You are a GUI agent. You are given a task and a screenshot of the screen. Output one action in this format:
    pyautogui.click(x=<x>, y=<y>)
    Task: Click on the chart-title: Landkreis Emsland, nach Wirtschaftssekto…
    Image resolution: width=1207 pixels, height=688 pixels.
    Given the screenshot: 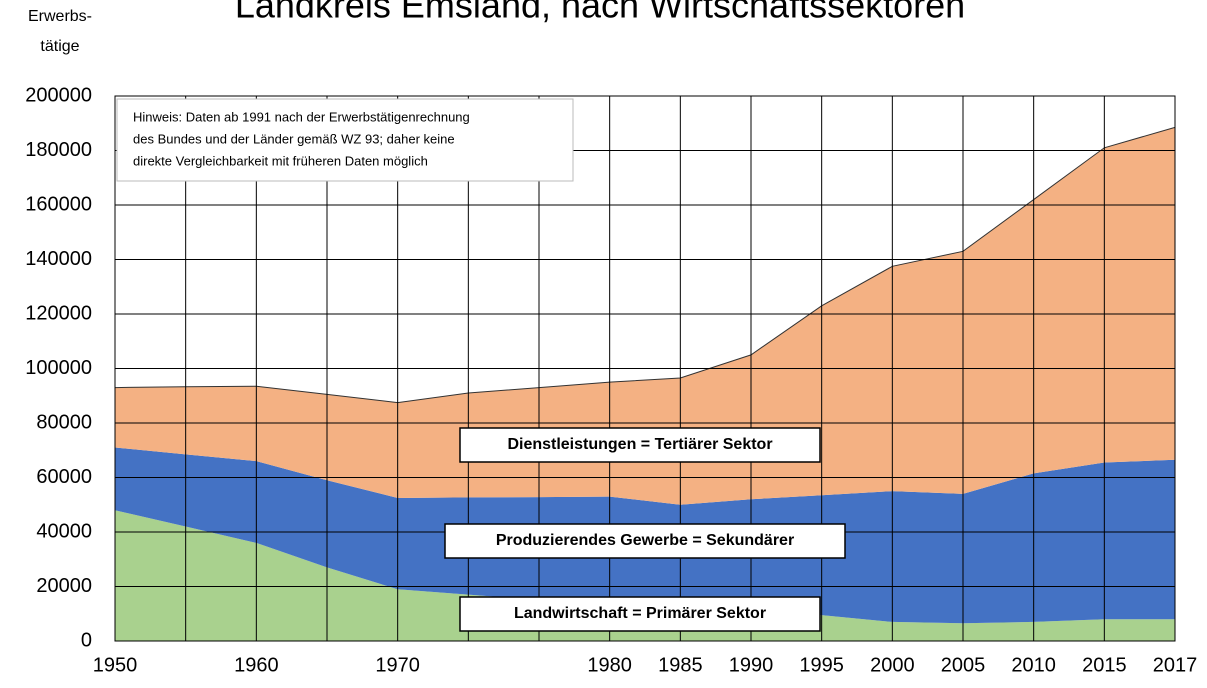 What is the action you would take?
    pyautogui.click(x=600, y=13)
    